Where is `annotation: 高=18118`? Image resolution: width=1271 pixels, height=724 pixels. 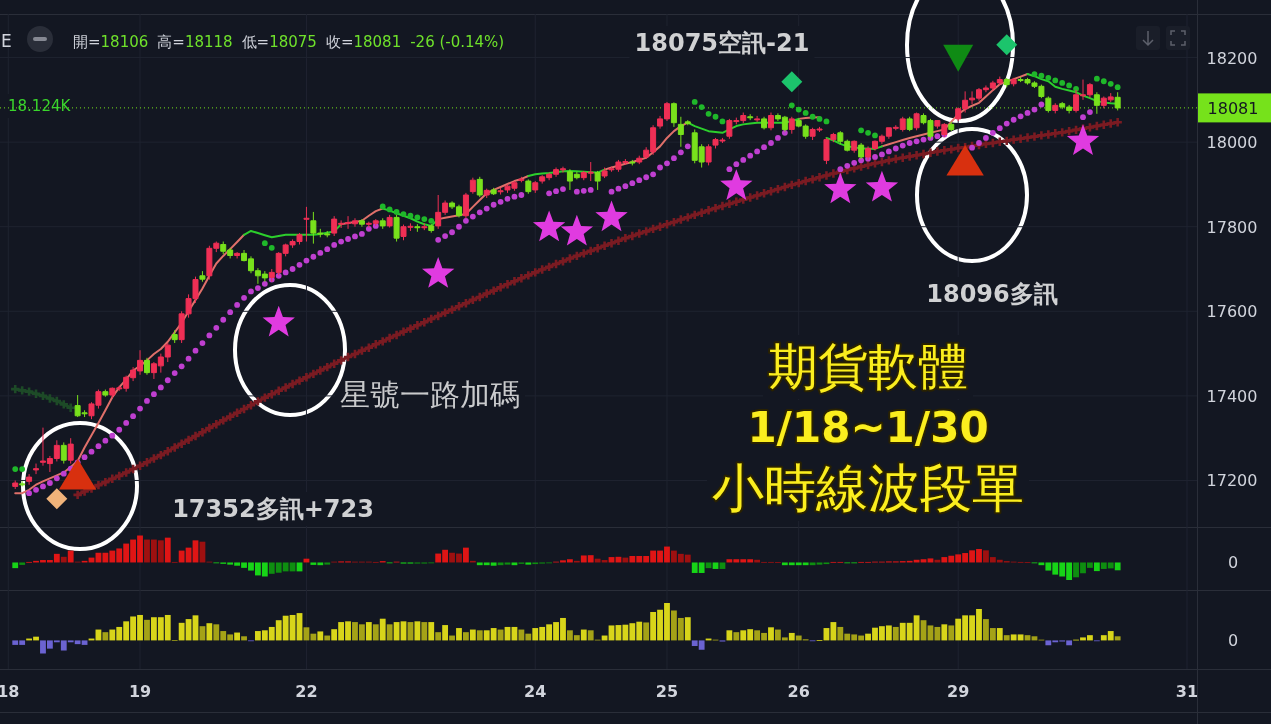 annotation: 高=18118 is located at coordinates (195, 42).